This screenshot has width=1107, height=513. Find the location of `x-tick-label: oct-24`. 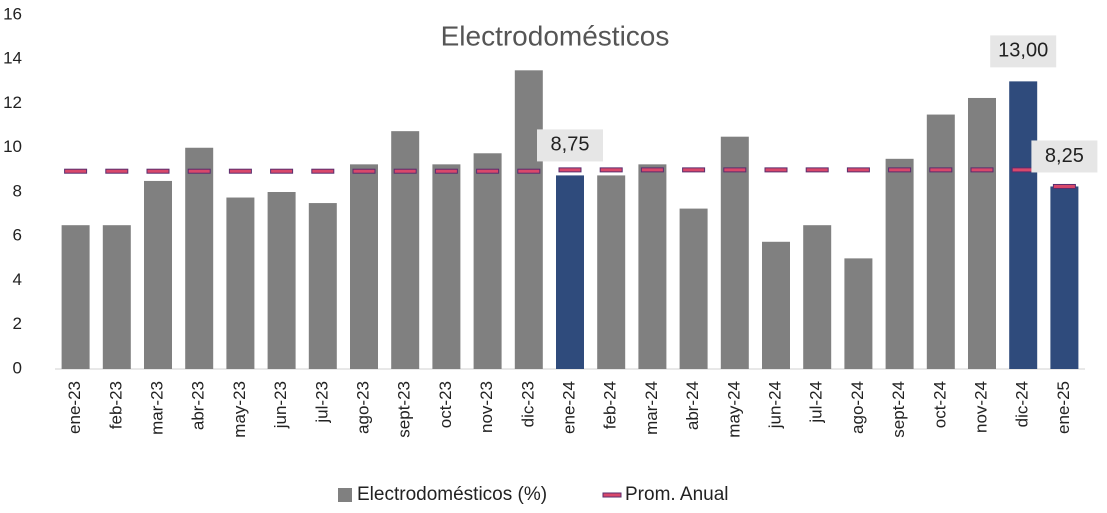

x-tick-label: oct-24 is located at coordinates (939, 404).